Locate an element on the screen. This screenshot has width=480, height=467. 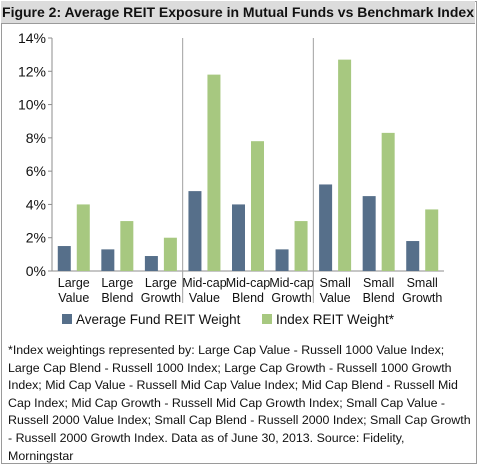
legend-fund-swatch is located at coordinates (67, 319).